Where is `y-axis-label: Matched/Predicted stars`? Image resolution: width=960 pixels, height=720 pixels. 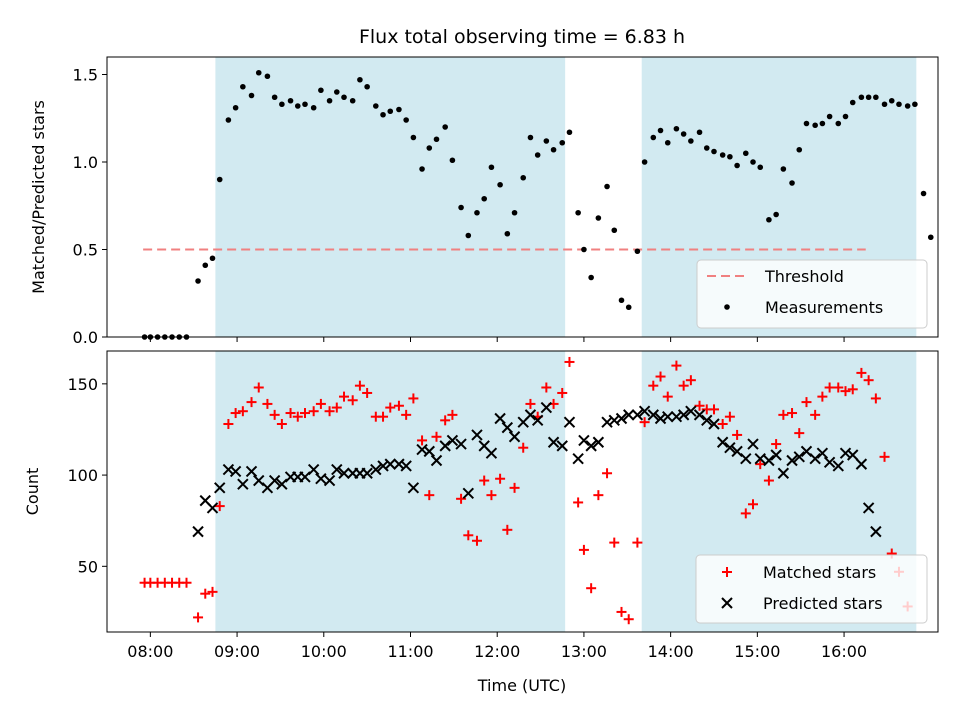
y-axis-label: Matched/Predicted stars is located at coordinates (38, 197).